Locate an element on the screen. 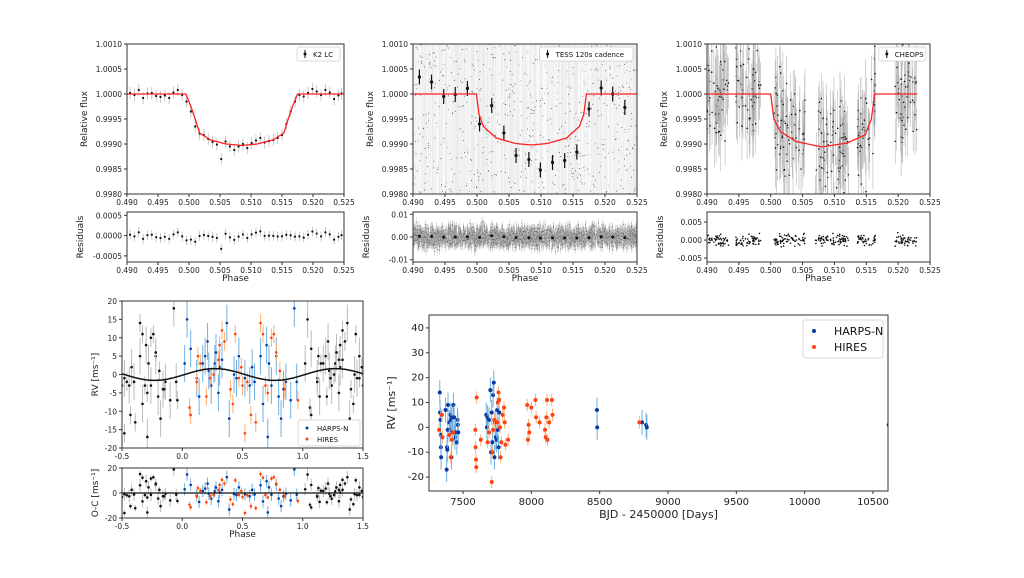 This screenshot has height=578, width=1024. y-tick-label: 0.9990 is located at coordinates (109, 144).